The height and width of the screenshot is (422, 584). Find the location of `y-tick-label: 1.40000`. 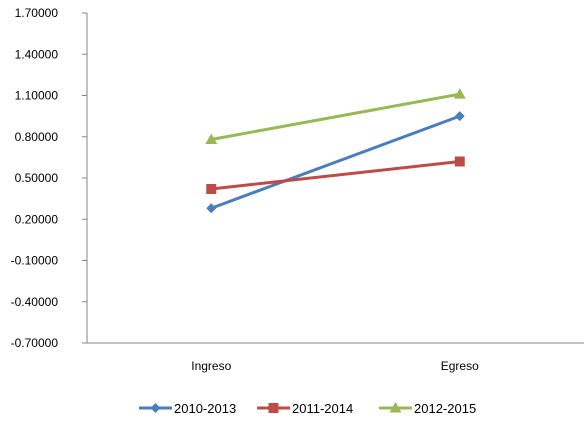

y-tick-label: 1.40000 is located at coordinates (37, 54).